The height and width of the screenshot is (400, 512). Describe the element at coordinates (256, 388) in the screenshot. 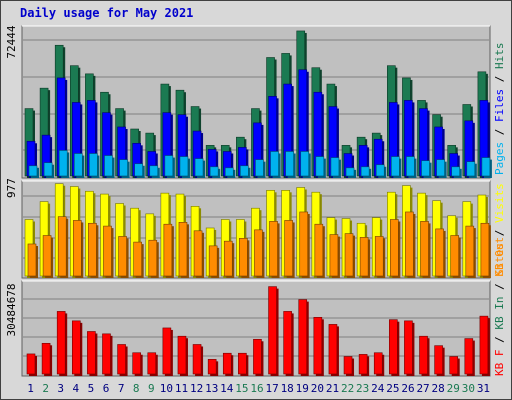

I see `day-label: 16` at that location.